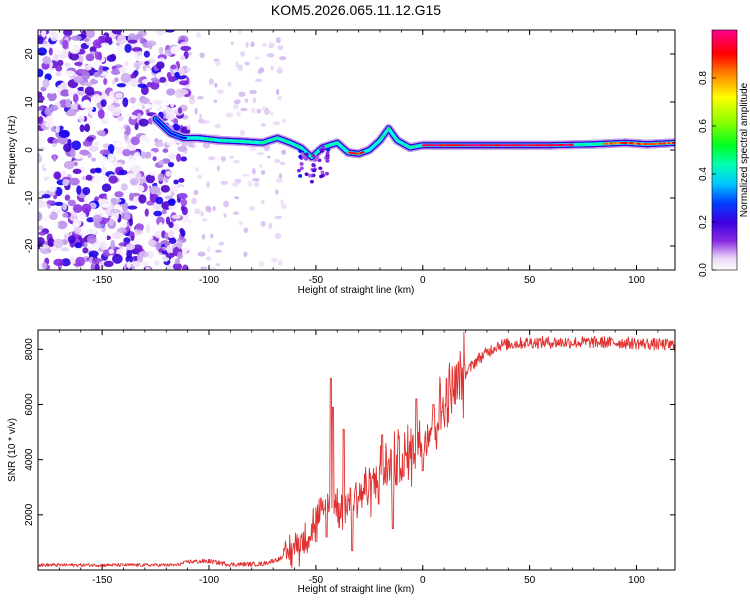 Image resolution: width=750 pixels, height=600 pixels. Describe the element at coordinates (29, 102) in the screenshot. I see `spectrogram-y-tick-label: 10` at that location.